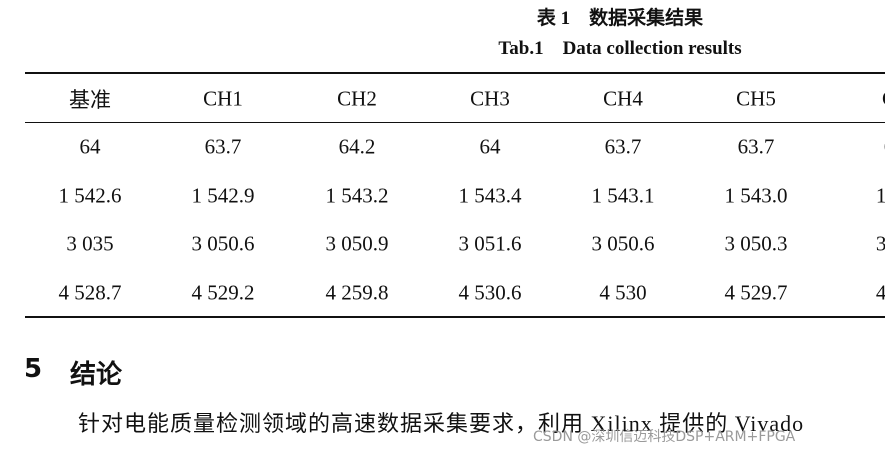 Image resolution: width=885 pixels, height=452 pixels. What do you see at coordinates (223, 98) in the screenshot?
I see `header-cell: CH1` at bounding box center [223, 98].